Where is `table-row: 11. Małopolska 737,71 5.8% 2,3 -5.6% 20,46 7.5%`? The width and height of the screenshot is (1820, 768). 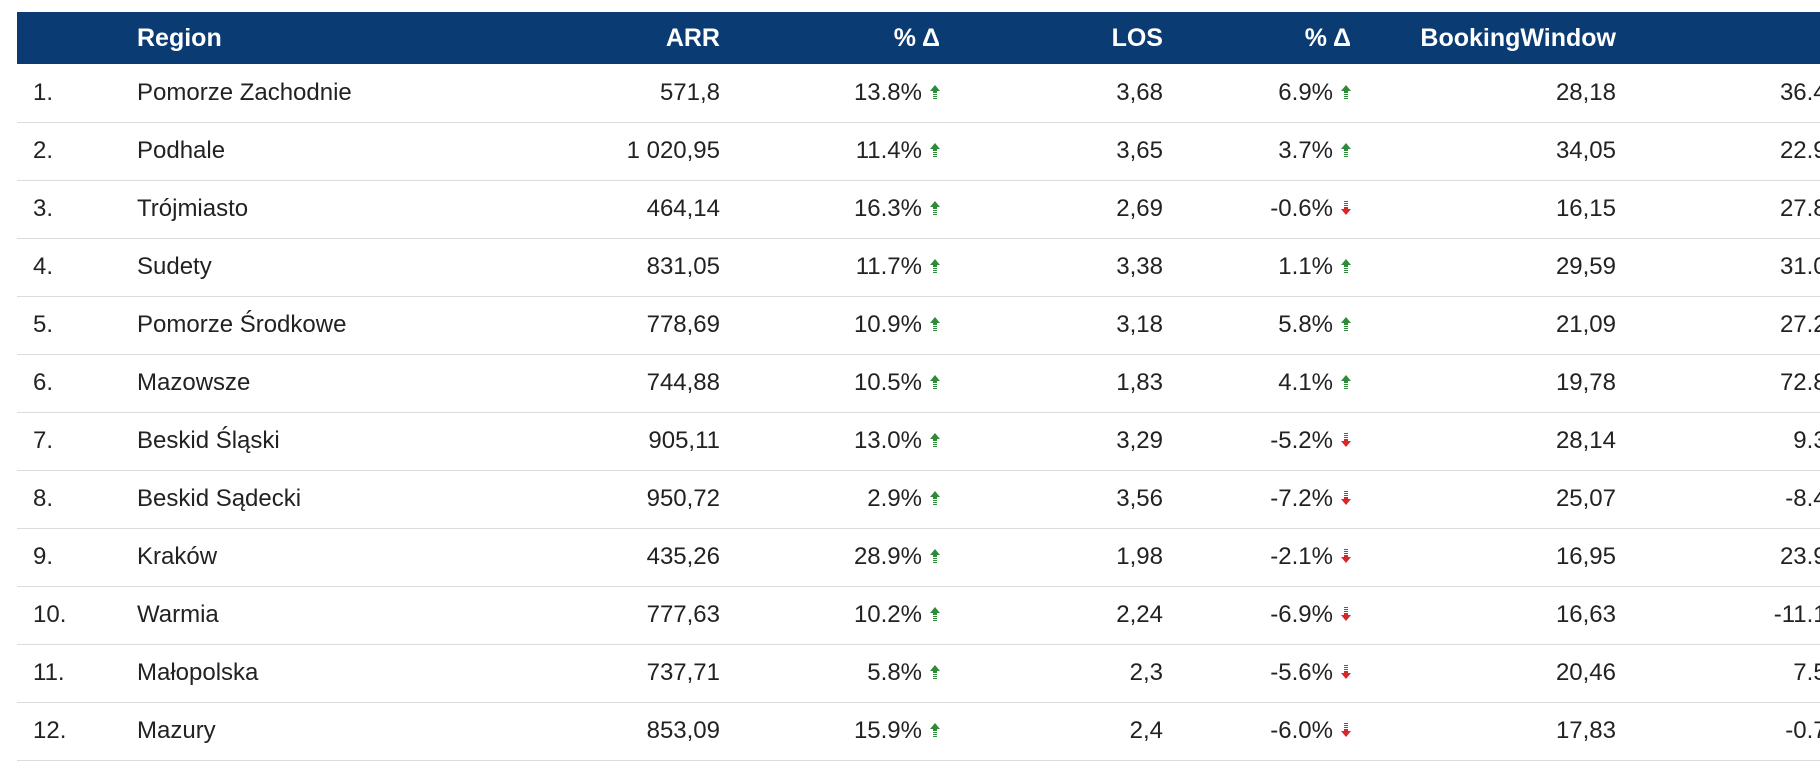 table-row: 11. Małopolska 737,71 5.8% 2,3 -5.6% 20,46 7.5% is located at coordinates (918, 673).